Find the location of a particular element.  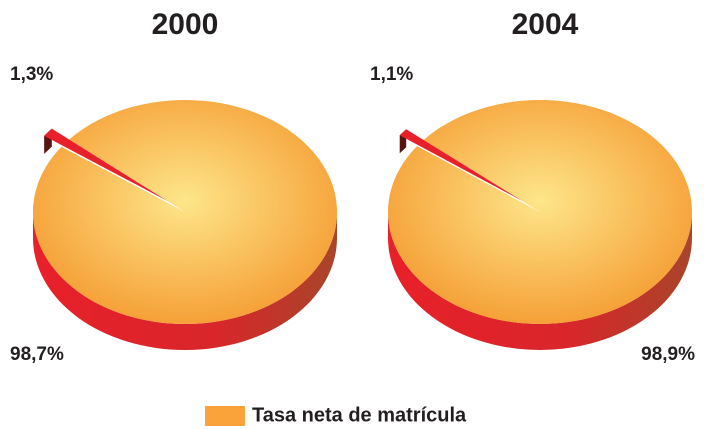

data-label: 98,9% is located at coordinates (668, 354).